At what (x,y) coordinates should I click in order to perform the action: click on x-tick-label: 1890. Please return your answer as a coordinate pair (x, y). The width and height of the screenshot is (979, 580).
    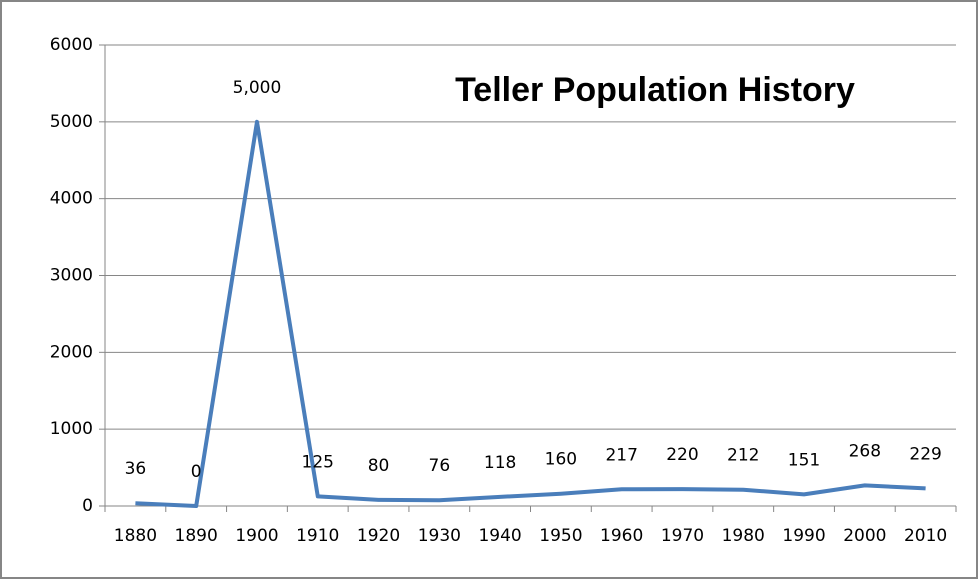
    Looking at the image, I should click on (196, 536).